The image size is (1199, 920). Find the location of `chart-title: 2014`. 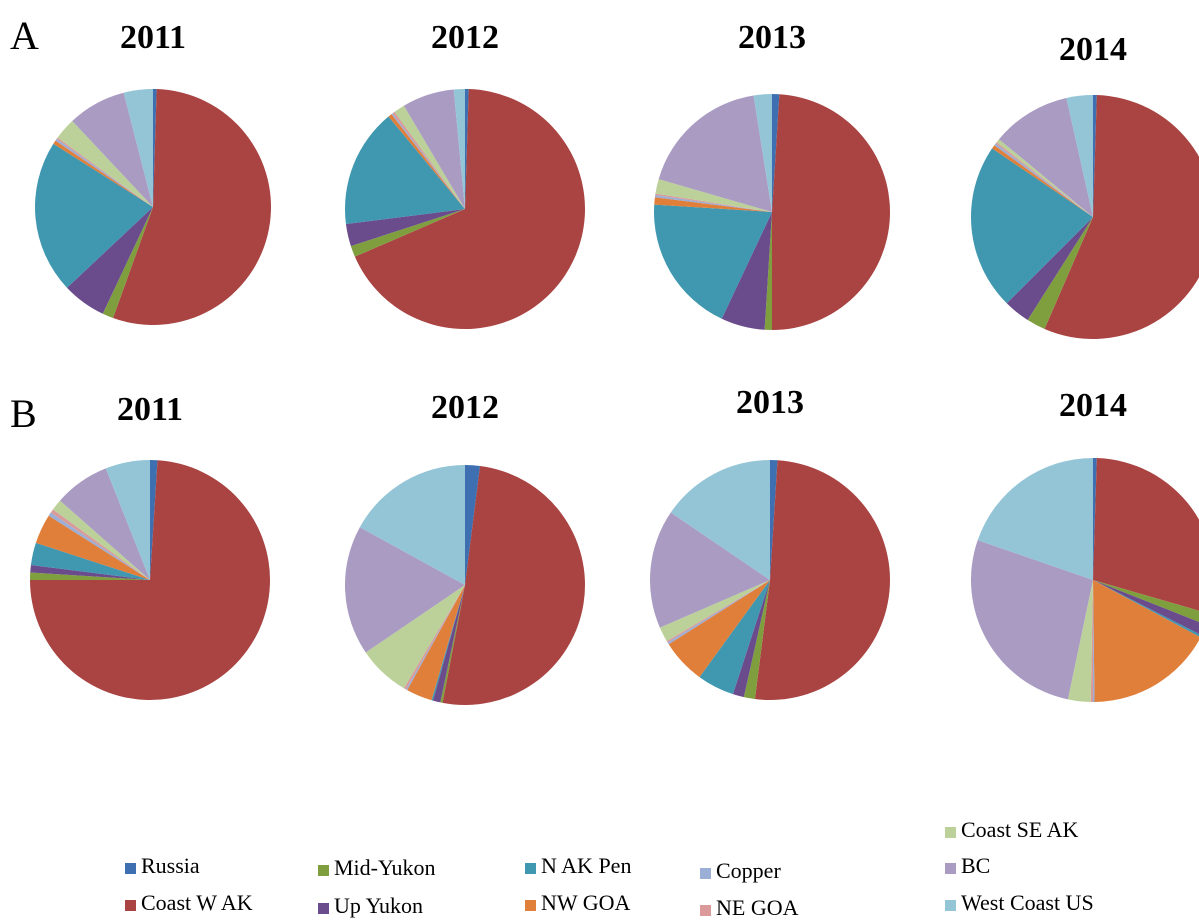

chart-title: 2014 is located at coordinates (1093, 49).